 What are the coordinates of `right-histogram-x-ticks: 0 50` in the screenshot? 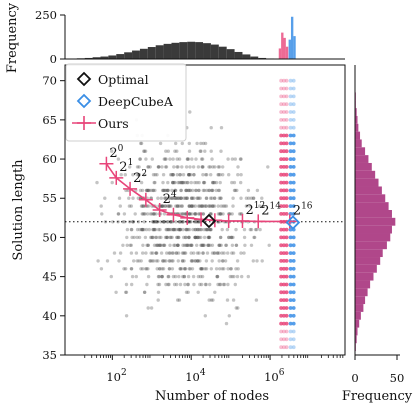 It's located at (377, 370).